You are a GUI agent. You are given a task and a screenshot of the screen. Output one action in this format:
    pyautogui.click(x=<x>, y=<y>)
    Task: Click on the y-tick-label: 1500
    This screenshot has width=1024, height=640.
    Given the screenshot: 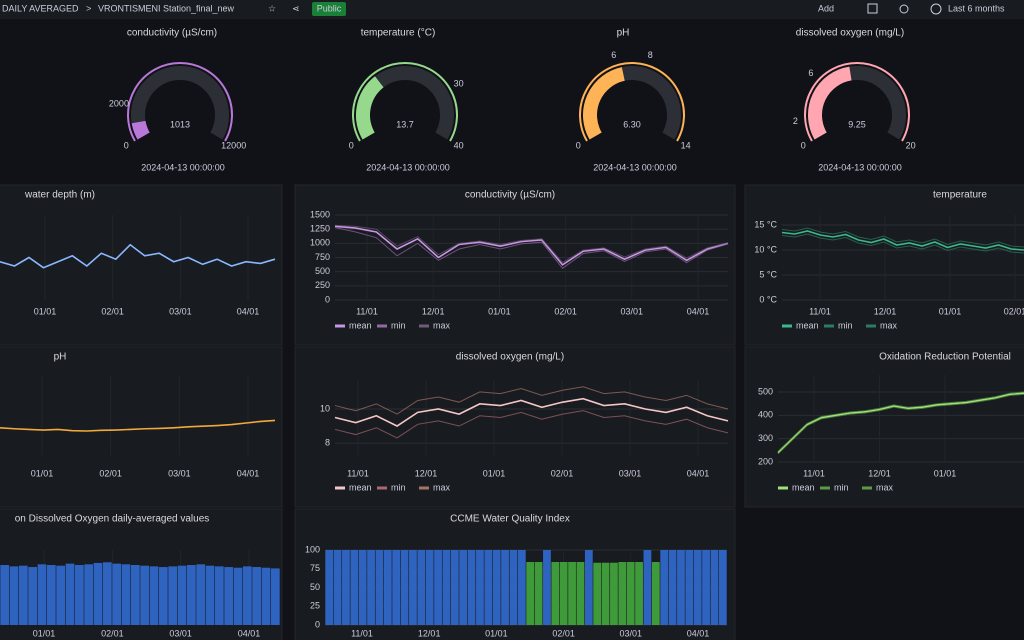 What is the action you would take?
    pyautogui.click(x=320, y=214)
    